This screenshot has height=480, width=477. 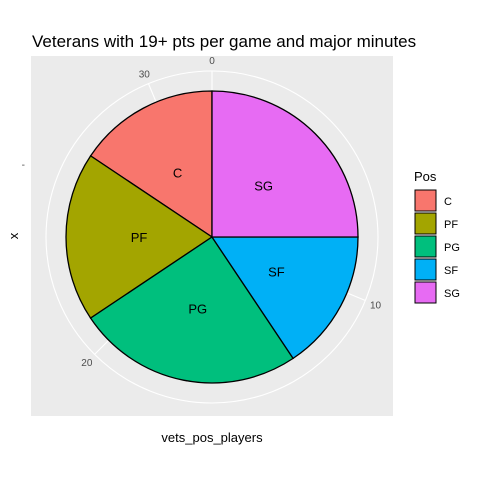 What do you see at coordinates (208, 241) in the screenshot?
I see `slice-labels: C PF PG SF SG` at bounding box center [208, 241].